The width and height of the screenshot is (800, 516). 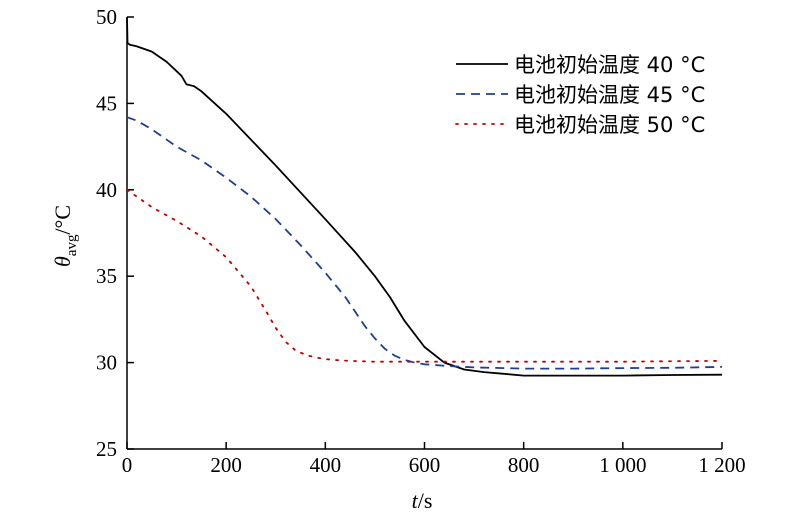 What do you see at coordinates (609, 125) in the screenshot?
I see `legend-label-3: 电池初始温度 50 °C` at bounding box center [609, 125].